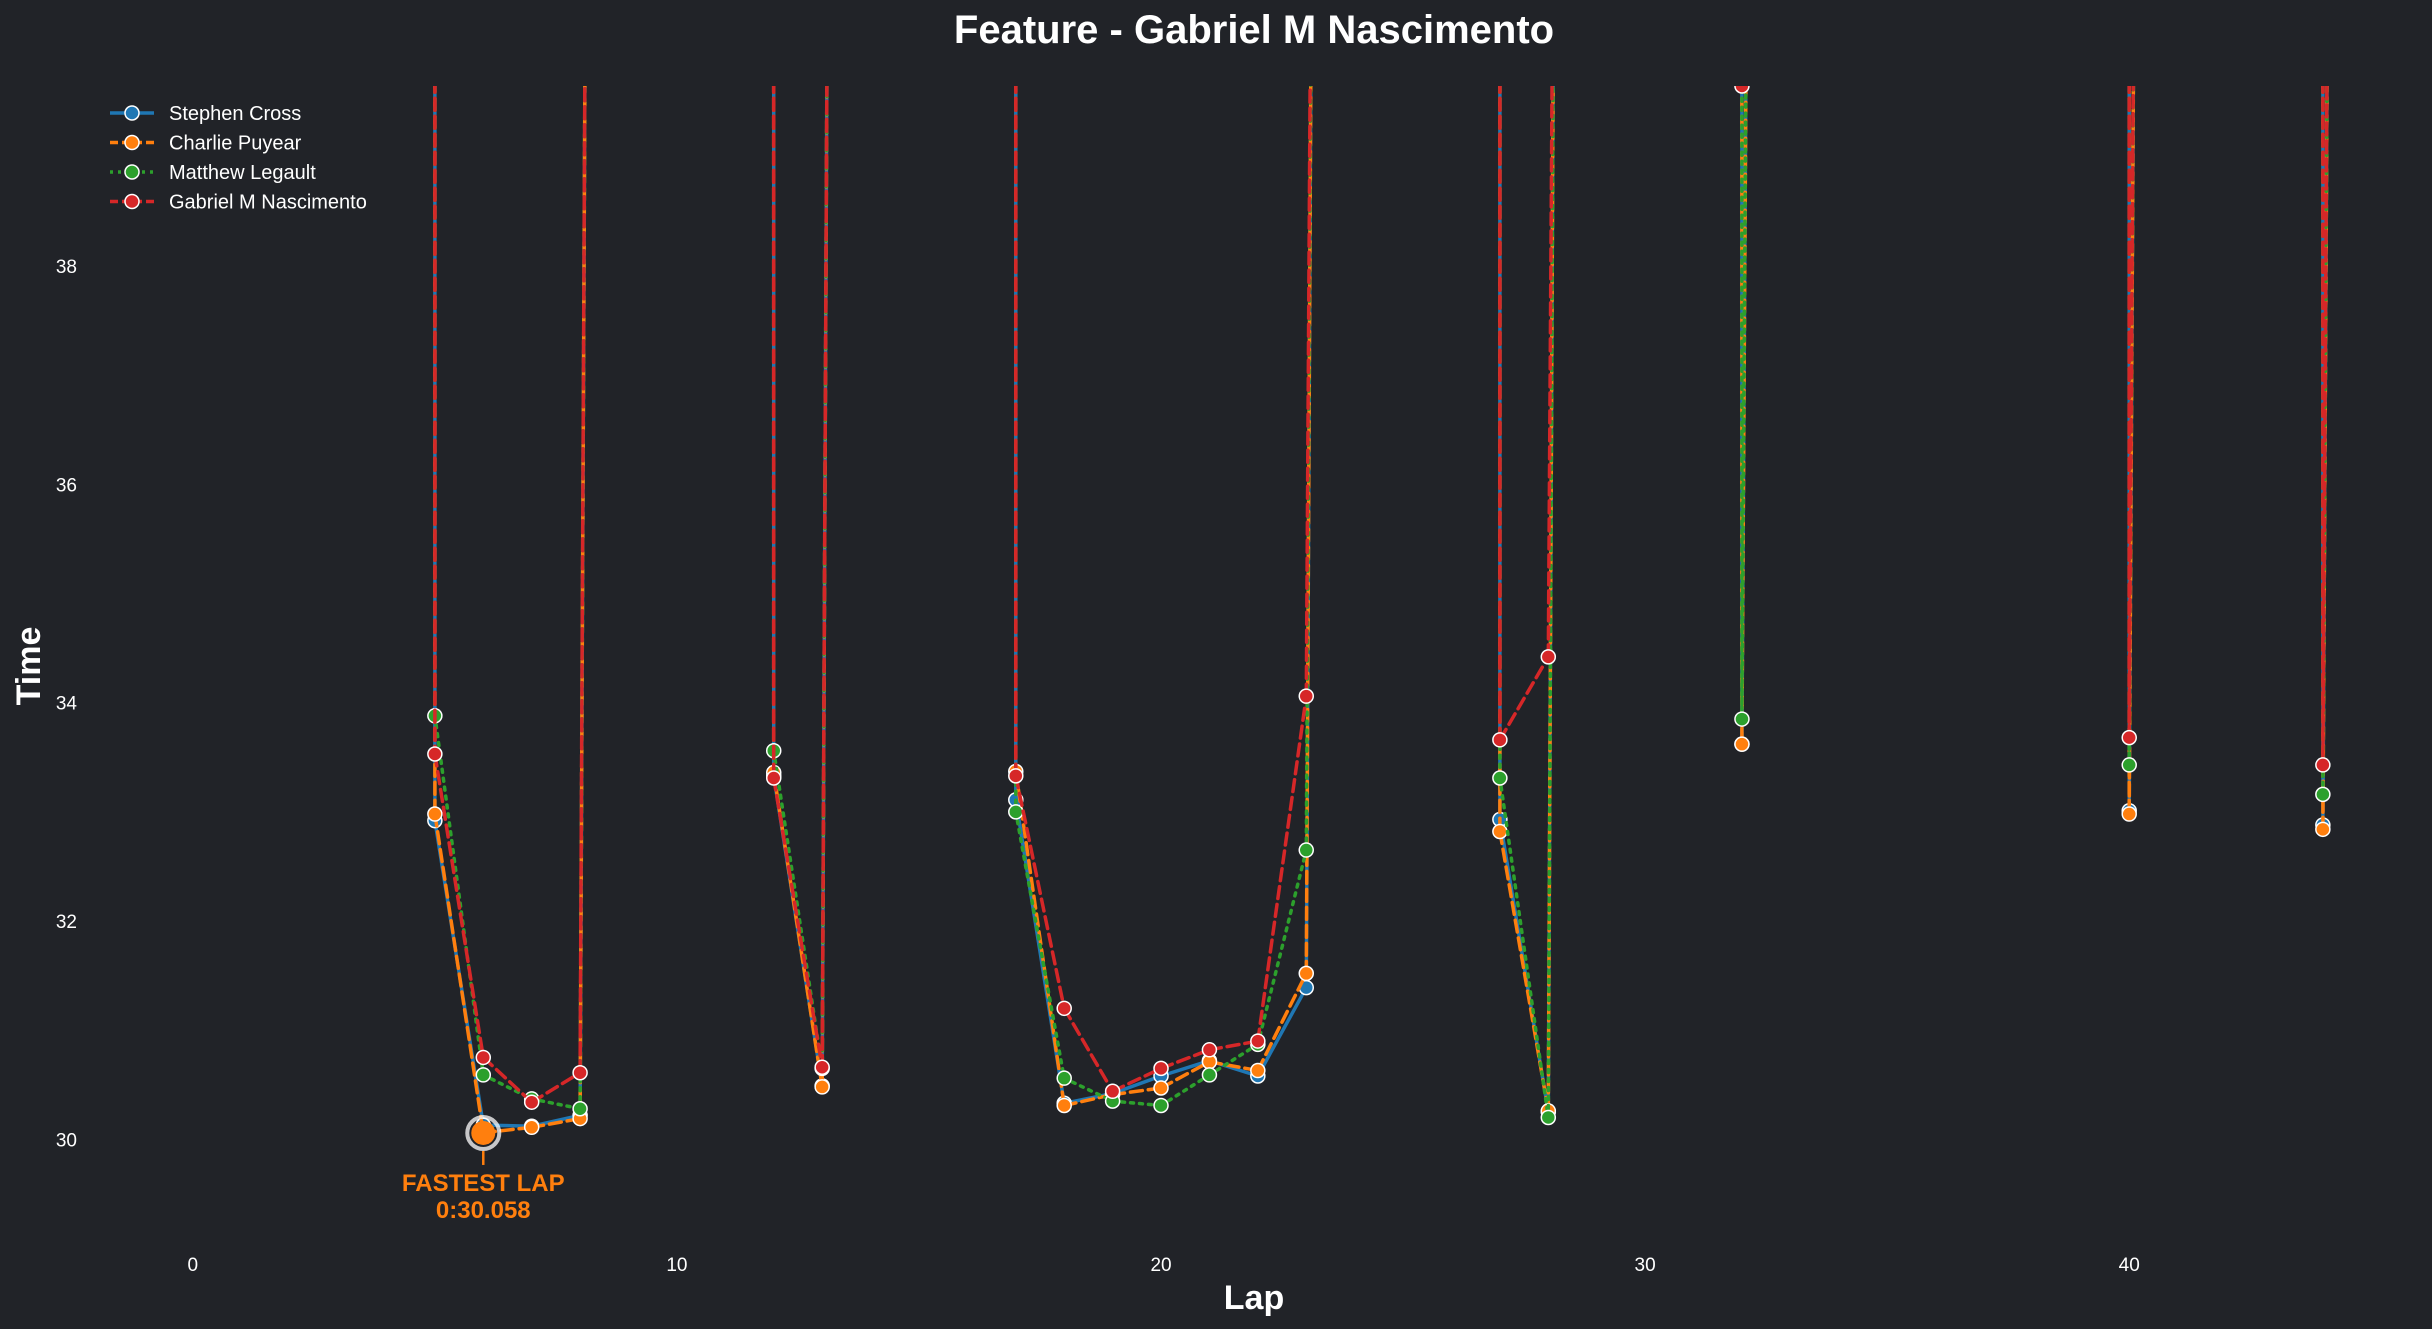 The image size is (2432, 1329). Describe the element at coordinates (235, 144) in the screenshot. I see `legend-label: Charlie Puyear` at that location.